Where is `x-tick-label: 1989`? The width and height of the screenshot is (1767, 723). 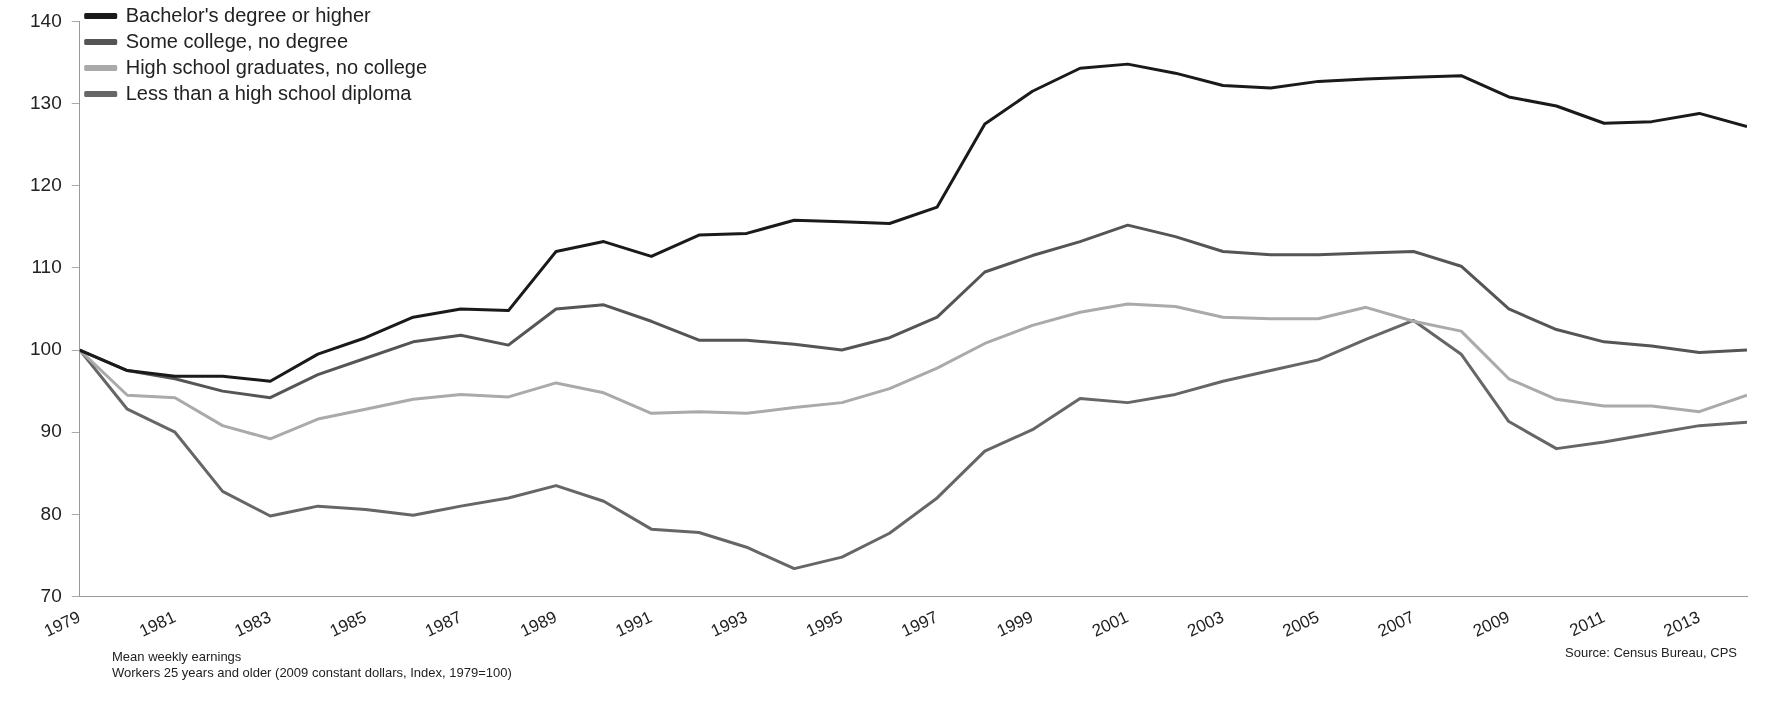
x-tick-label: 1989 is located at coordinates (538, 624).